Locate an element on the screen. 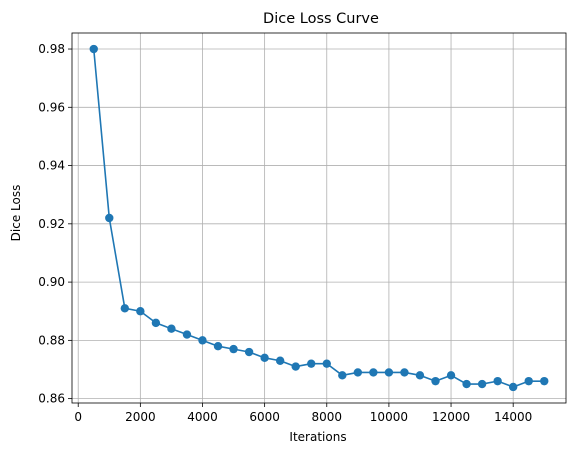 Image resolution: width=576 pixels, height=455 pixels. x-tick-label: 4000 is located at coordinates (202, 417).